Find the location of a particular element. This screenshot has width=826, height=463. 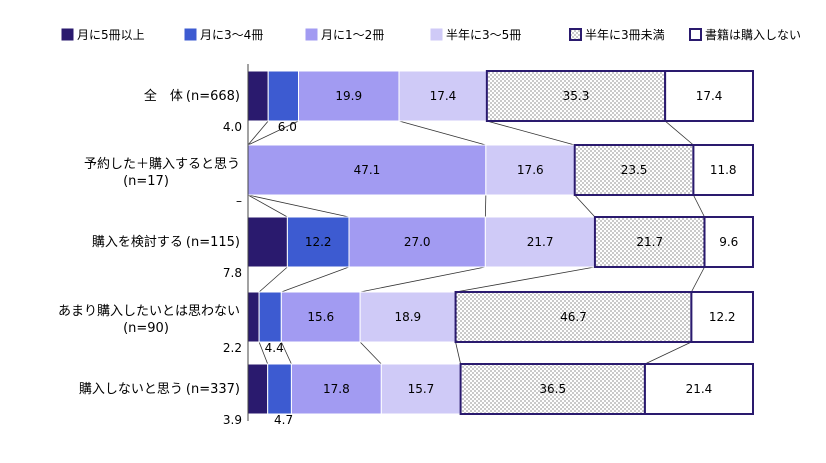

data-label-r2-s4: 17.6 is located at coordinates (530, 170).